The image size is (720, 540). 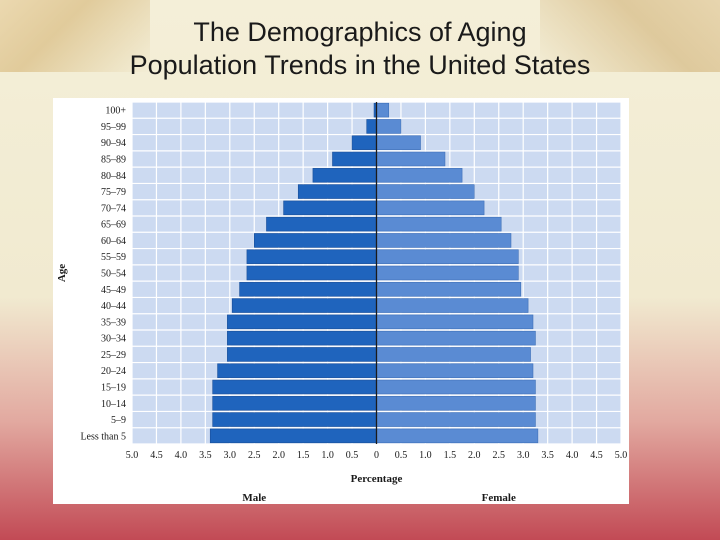 What do you see at coordinates (113, 388) in the screenshot?
I see `age-group-label: 15–19` at bounding box center [113, 388].